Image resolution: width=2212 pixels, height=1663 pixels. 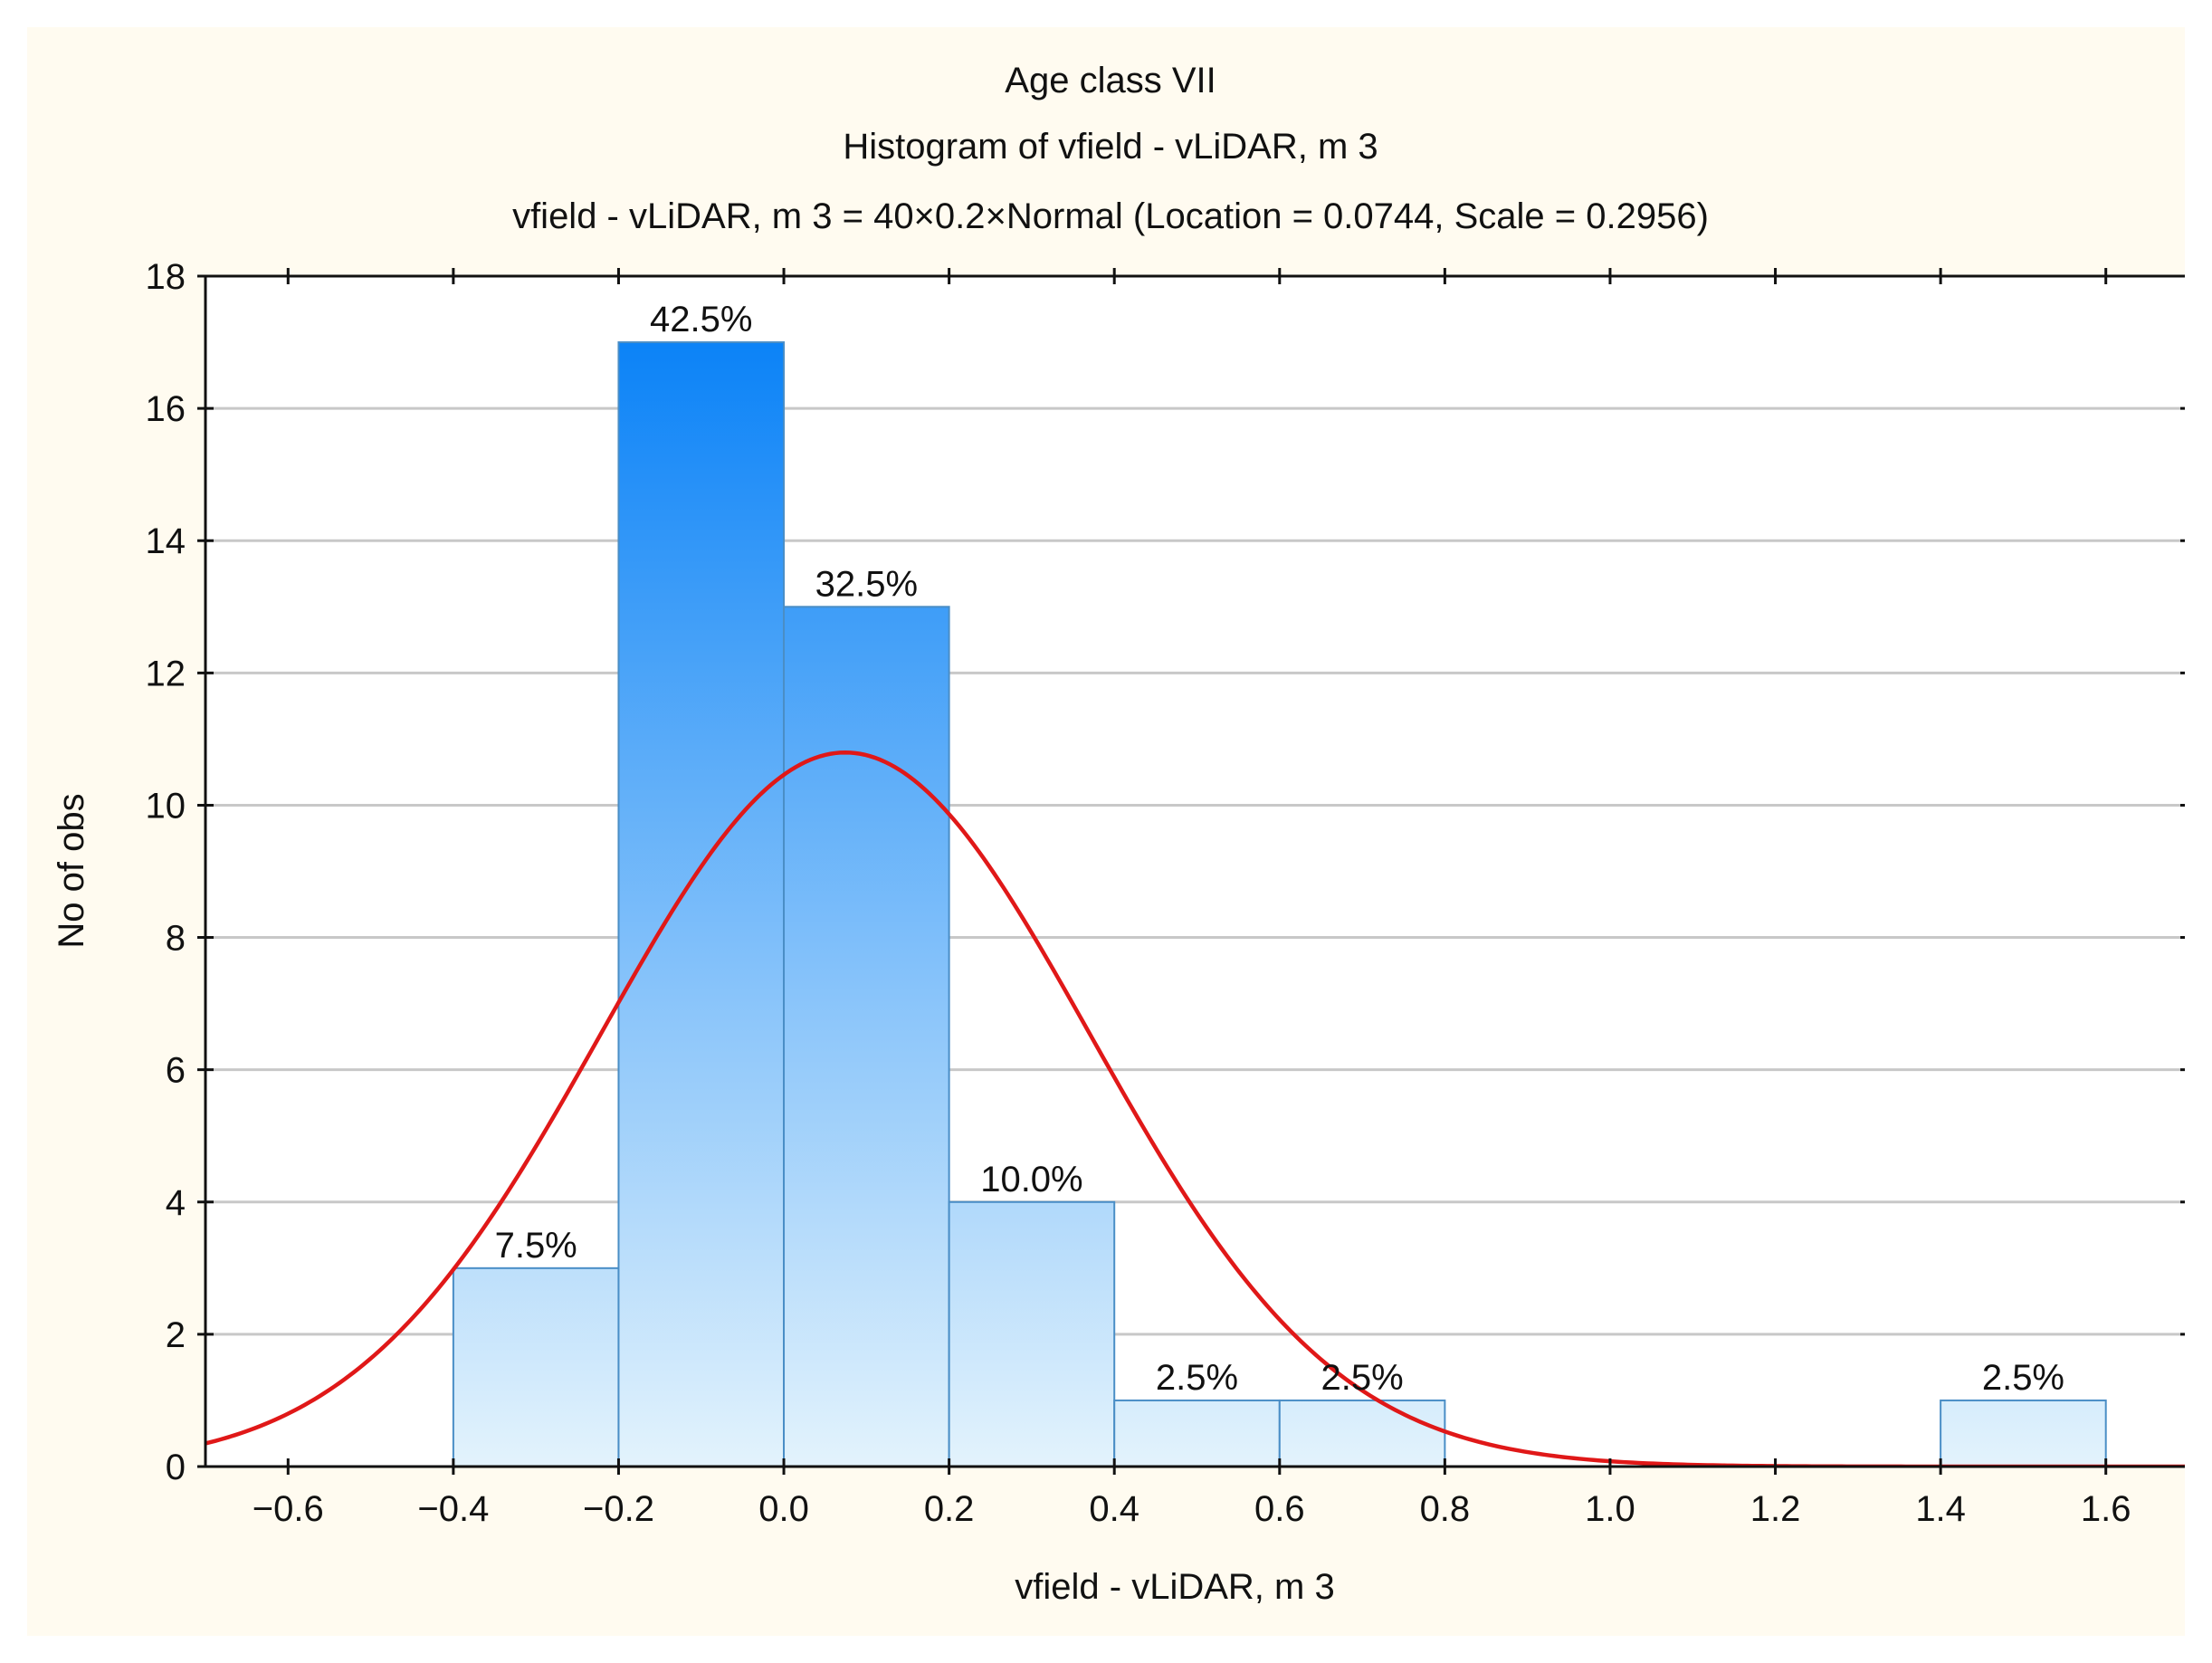 What do you see at coordinates (166, 541) in the screenshot?
I see `y-tick-label: 14` at bounding box center [166, 541].